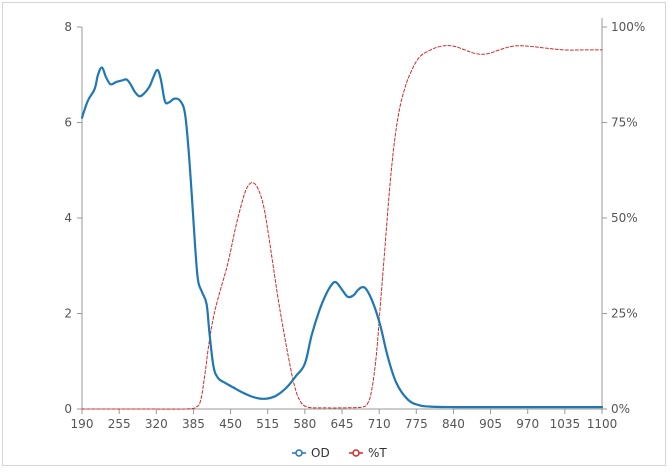 The width and height of the screenshot is (670, 472). Describe the element at coordinates (527, 424) in the screenshot. I see `x-tick-label: 970` at that location.